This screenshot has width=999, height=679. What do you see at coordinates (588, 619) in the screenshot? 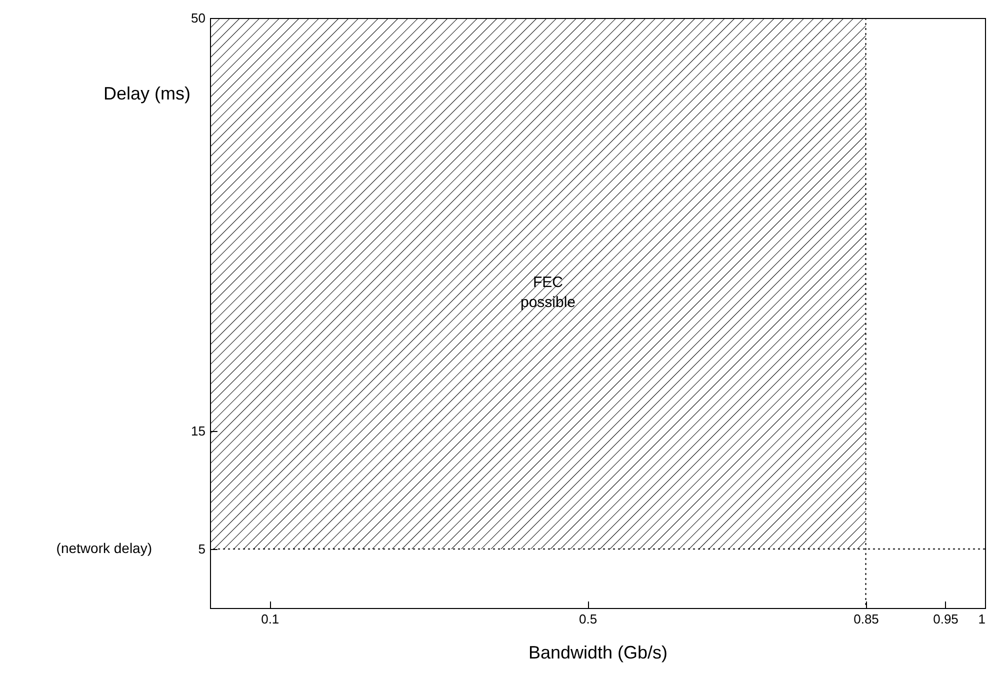
I see `x-tick-label: 0.5` at bounding box center [588, 619].